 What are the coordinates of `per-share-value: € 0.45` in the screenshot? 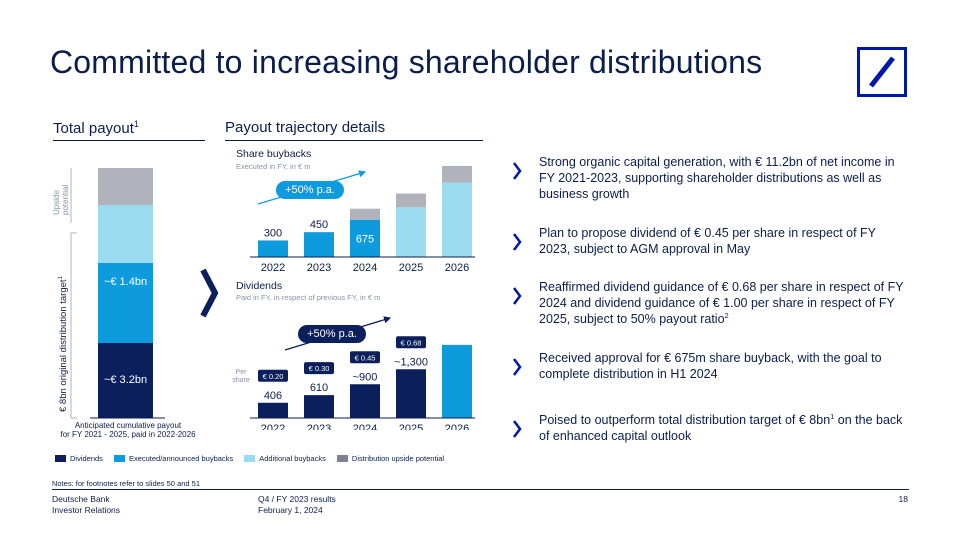 It's located at (365, 357).